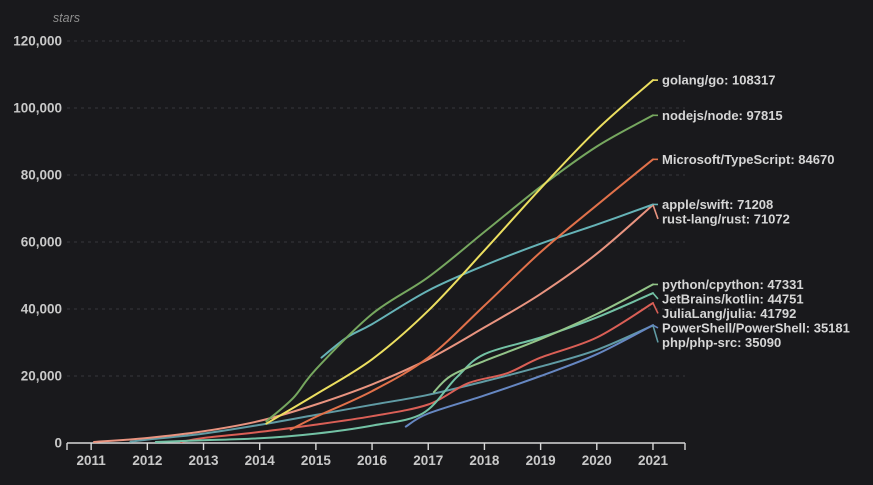  What do you see at coordinates (484, 460) in the screenshot?
I see `x-tick-label-2018: 2018` at bounding box center [484, 460].